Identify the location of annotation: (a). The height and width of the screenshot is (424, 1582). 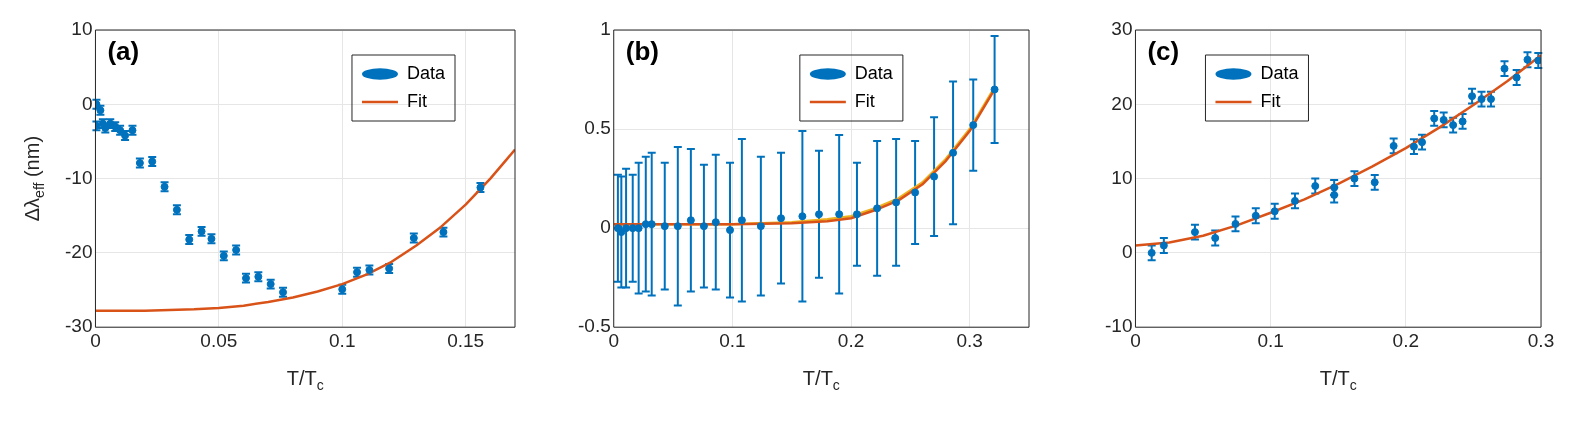
(123, 51).